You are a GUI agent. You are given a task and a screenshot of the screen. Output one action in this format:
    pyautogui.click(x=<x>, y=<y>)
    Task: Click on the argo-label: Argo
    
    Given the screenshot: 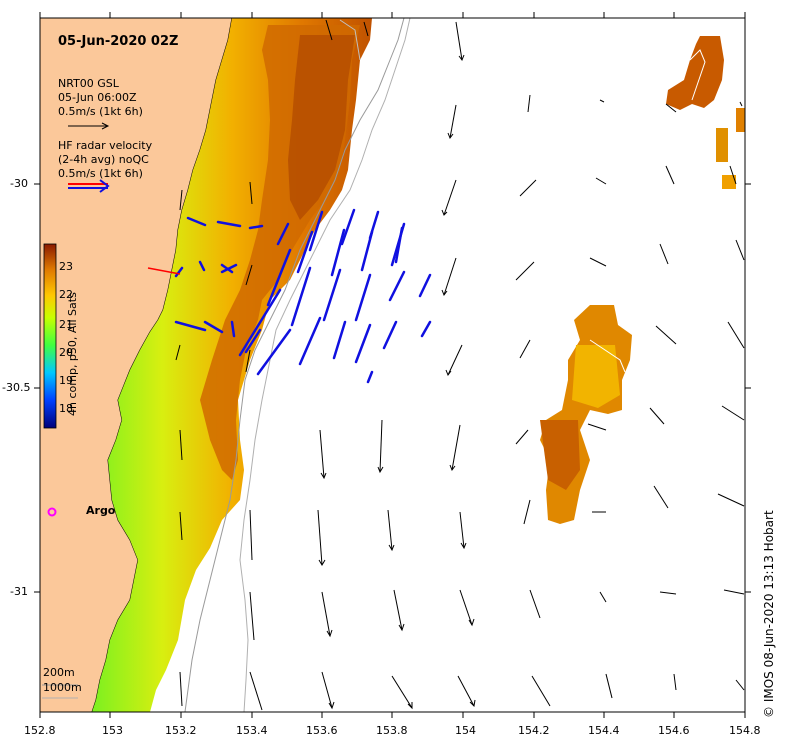 What is the action you would take?
    pyautogui.click(x=101, y=510)
    